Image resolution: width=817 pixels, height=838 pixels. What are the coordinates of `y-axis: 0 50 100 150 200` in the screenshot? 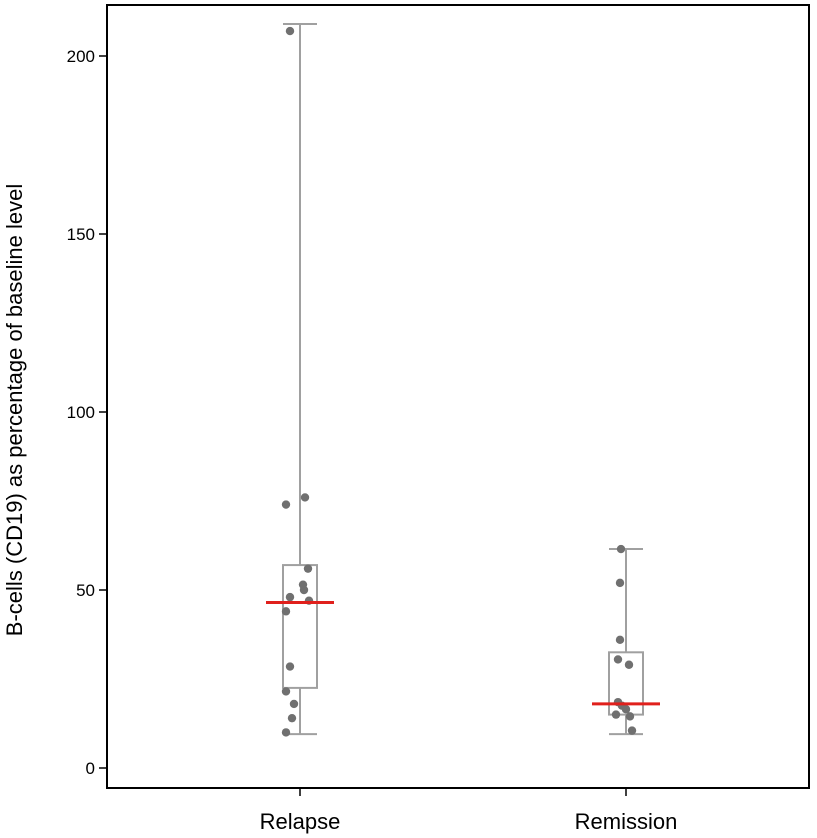 It's located at (87, 412).